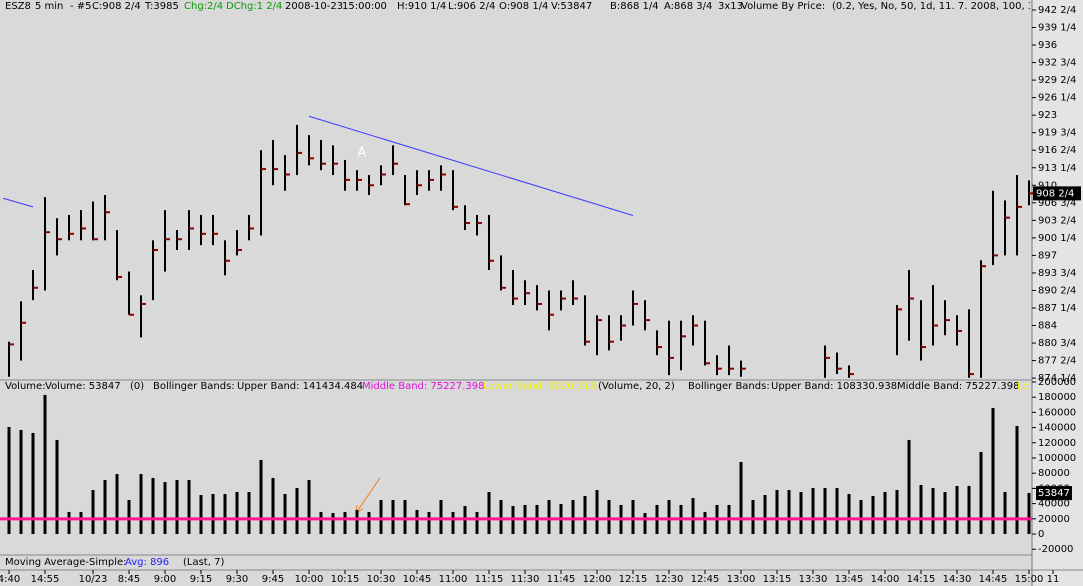 Image resolution: width=1083 pixels, height=586 pixels. Describe the element at coordinates (201, 579) in the screenshot. I see `x-tick-label: 9:15` at that location.